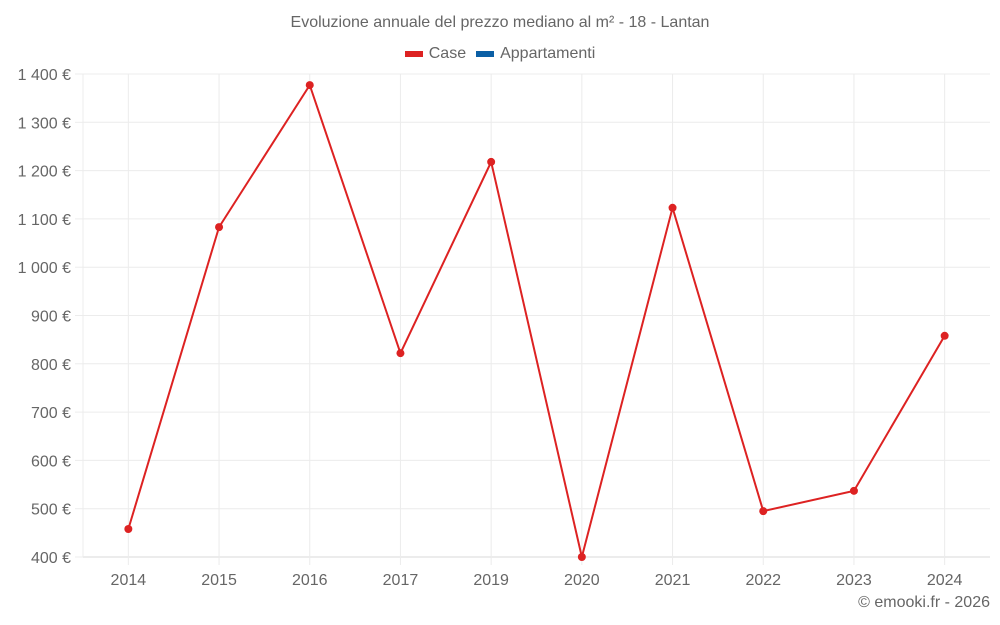 This screenshot has height=625, width=1000. Describe the element at coordinates (44, 123) in the screenshot. I see `y-axis-label: 1 300 €` at that location.